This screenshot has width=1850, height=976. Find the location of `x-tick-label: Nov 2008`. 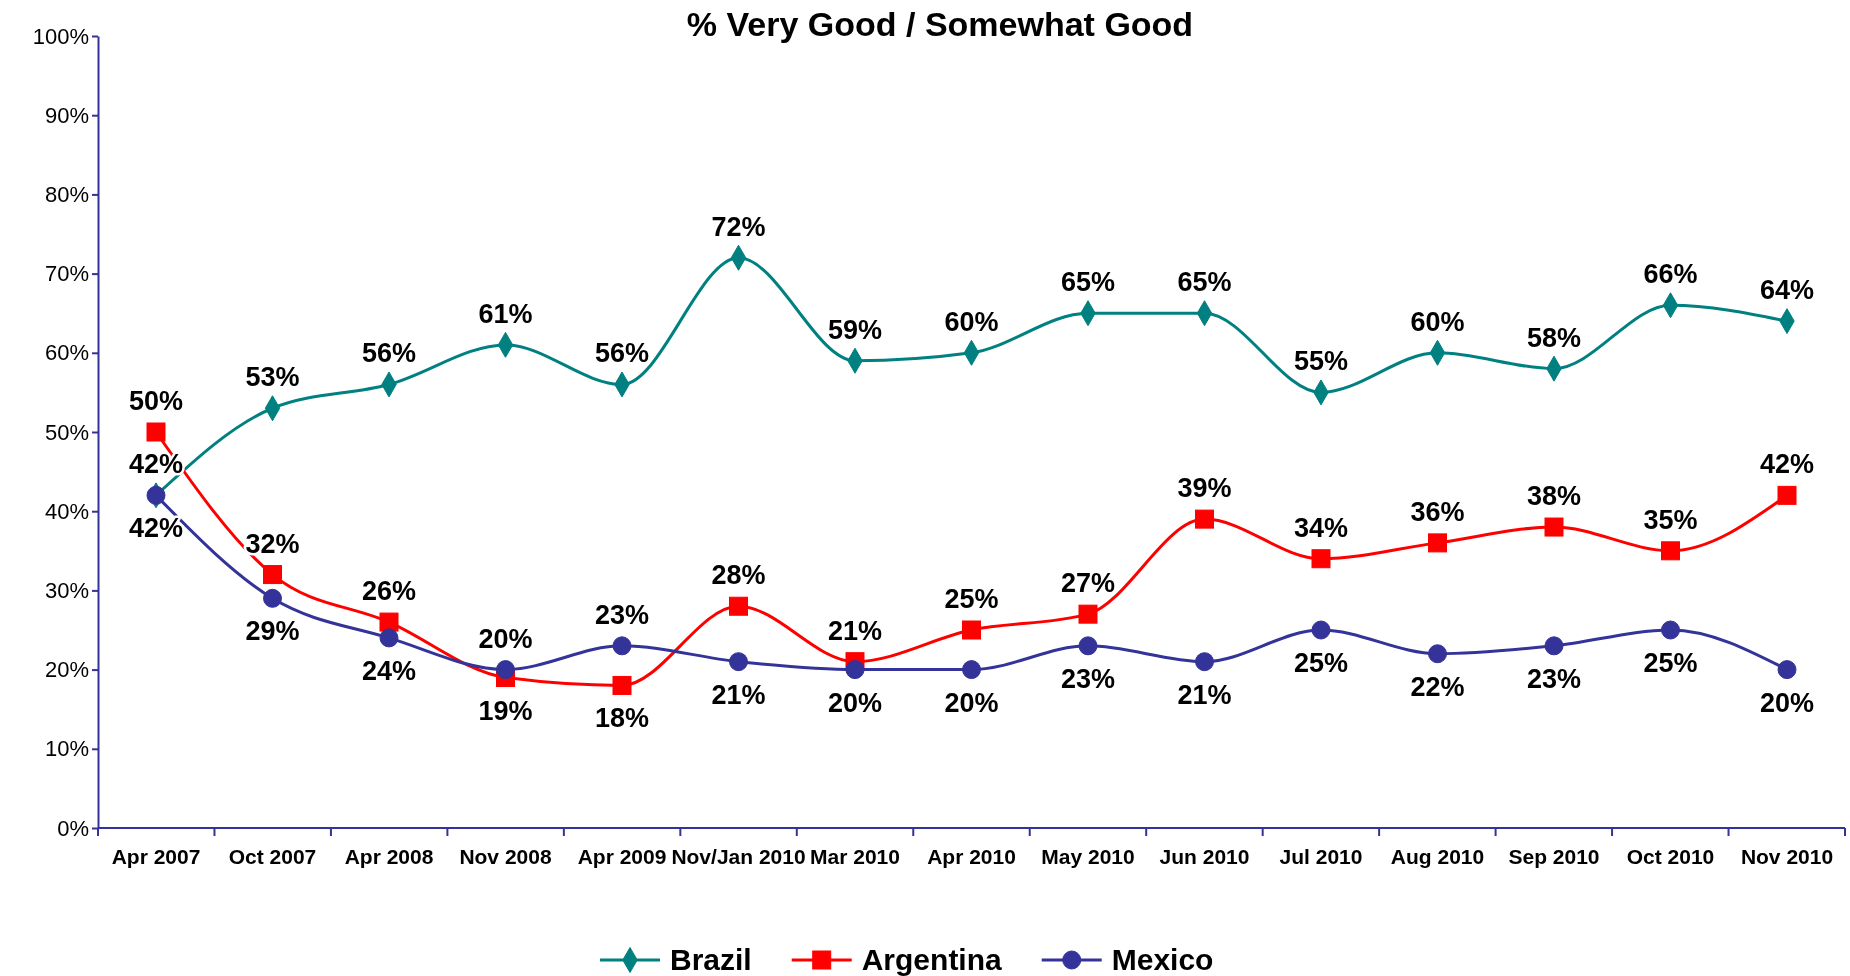

x-tick-label: Nov 2008 is located at coordinates (505, 856).